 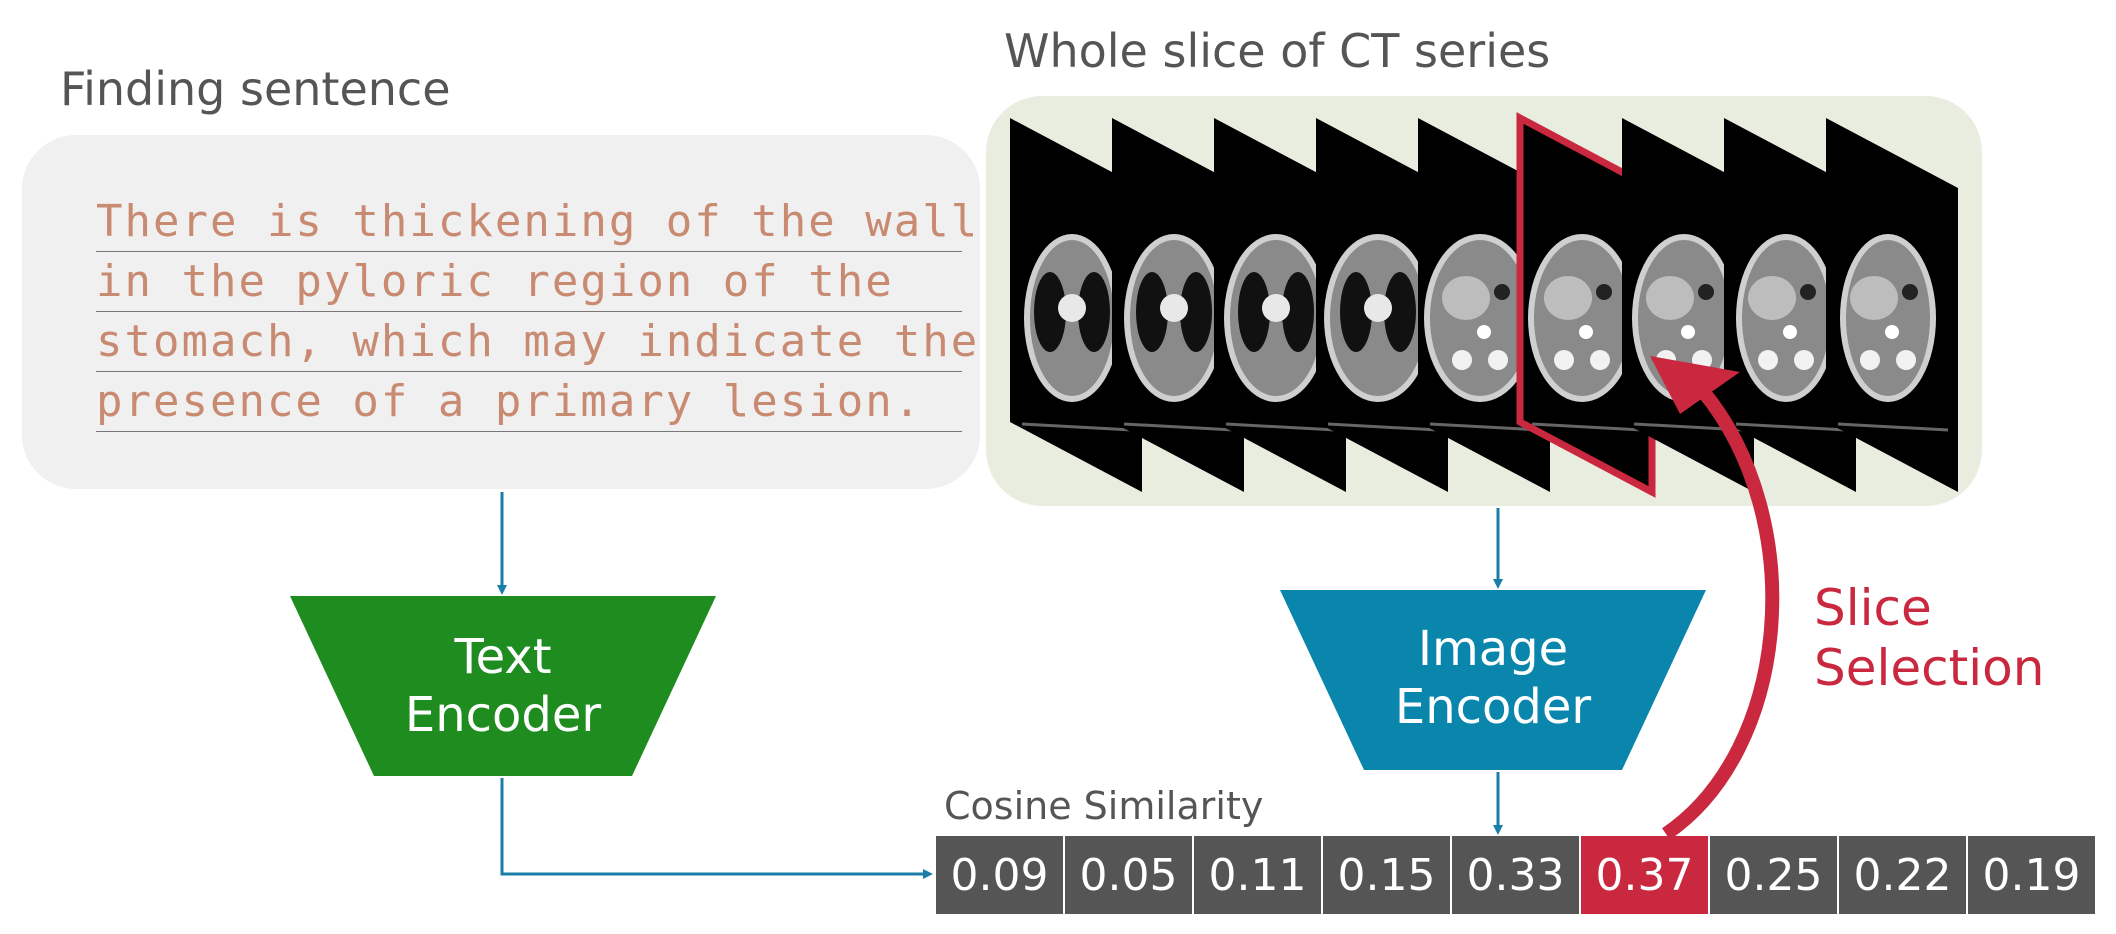 I want to click on similarity-cell: 0.15, so click(x=1386, y=875).